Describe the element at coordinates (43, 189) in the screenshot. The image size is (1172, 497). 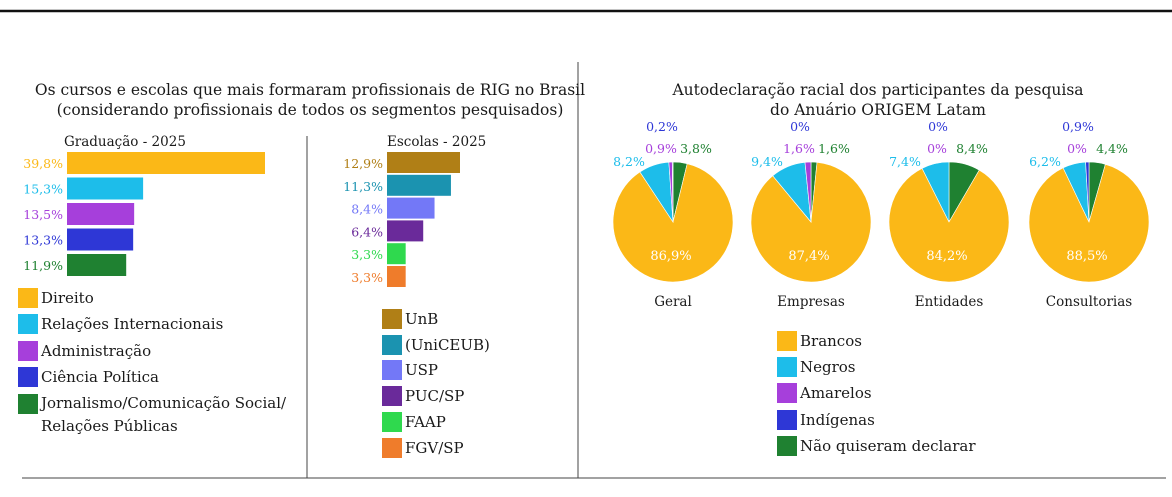
I see `bar-value-label: 15,3%` at that location.